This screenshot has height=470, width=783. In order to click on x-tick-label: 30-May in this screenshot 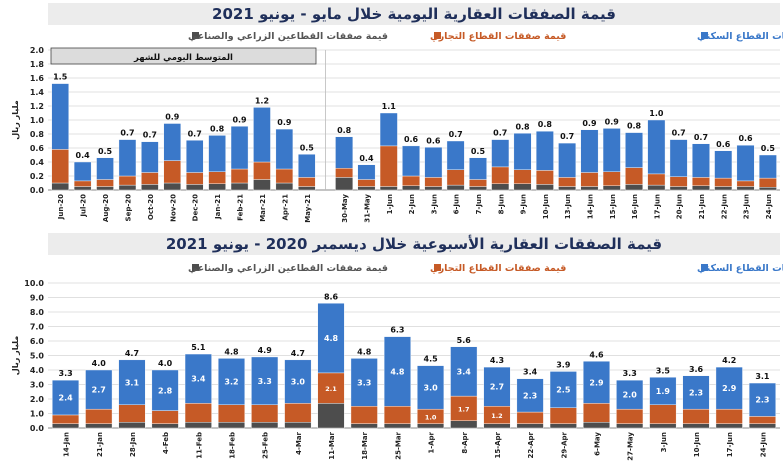, I will do `click(345, 208)`.